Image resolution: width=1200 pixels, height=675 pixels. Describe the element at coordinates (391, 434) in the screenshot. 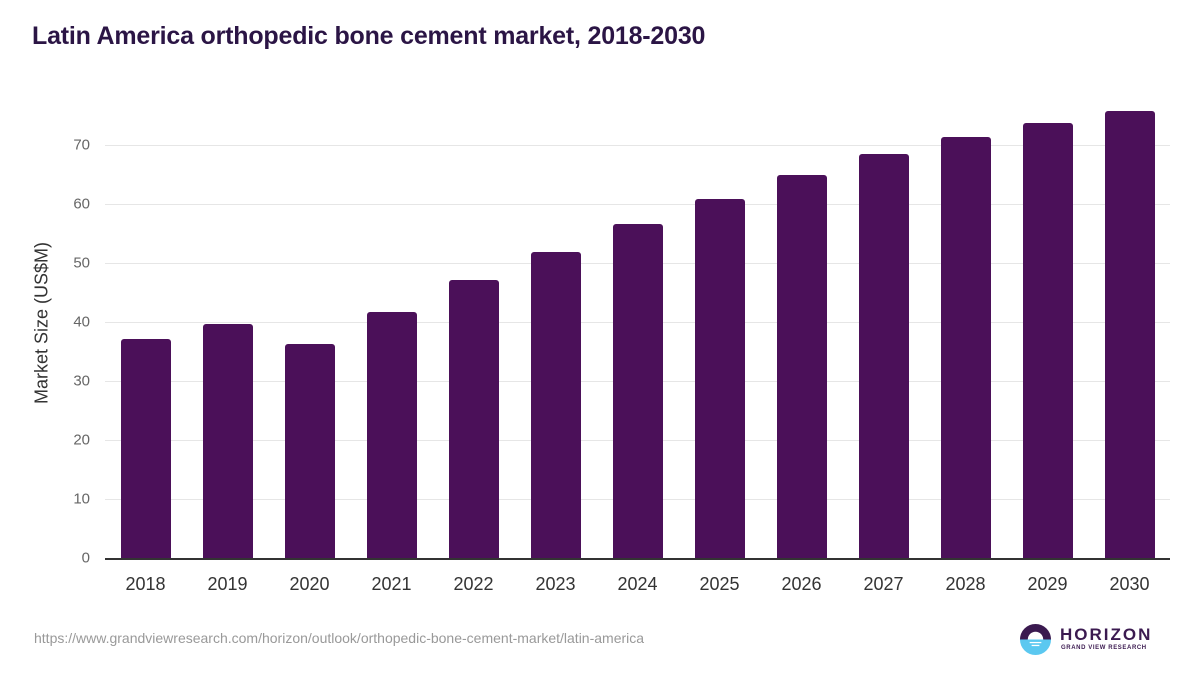

I see `bar-2021` at that location.